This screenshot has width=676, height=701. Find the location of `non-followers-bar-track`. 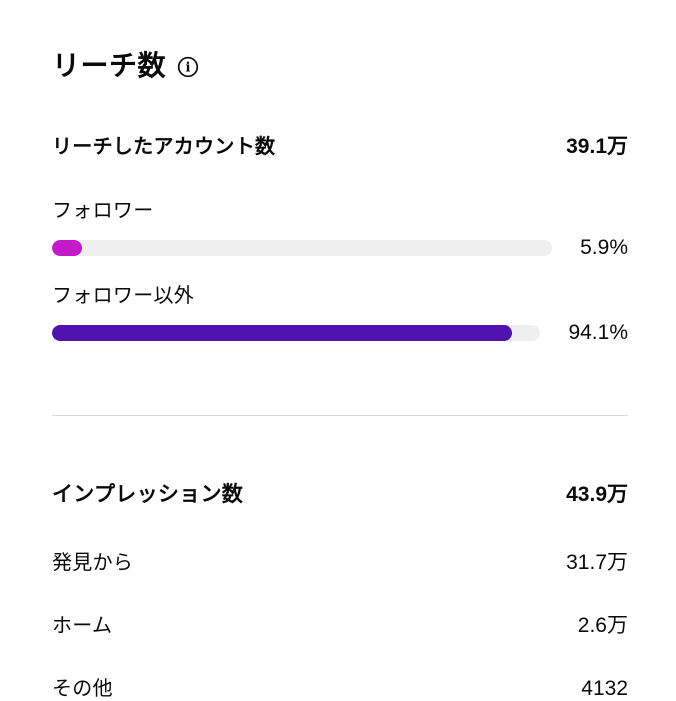

non-followers-bar-track is located at coordinates (296, 333).